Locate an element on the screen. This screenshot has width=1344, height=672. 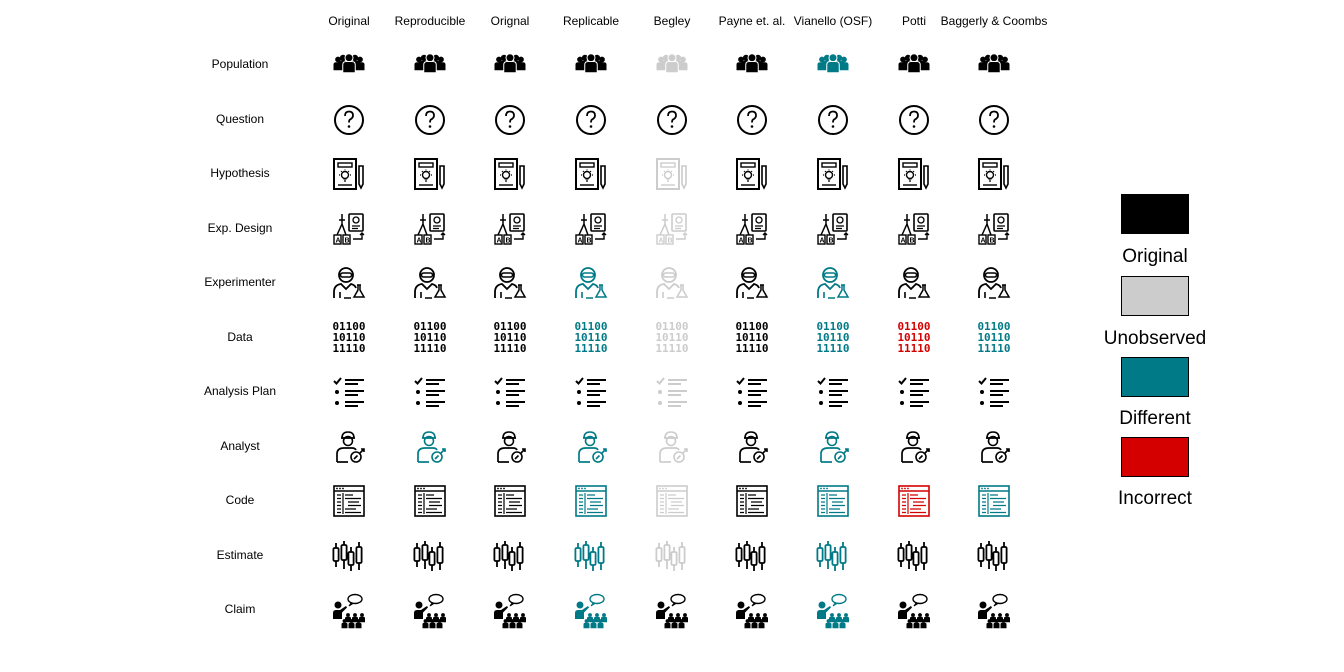
row-label: Estimate is located at coordinates (240, 554).